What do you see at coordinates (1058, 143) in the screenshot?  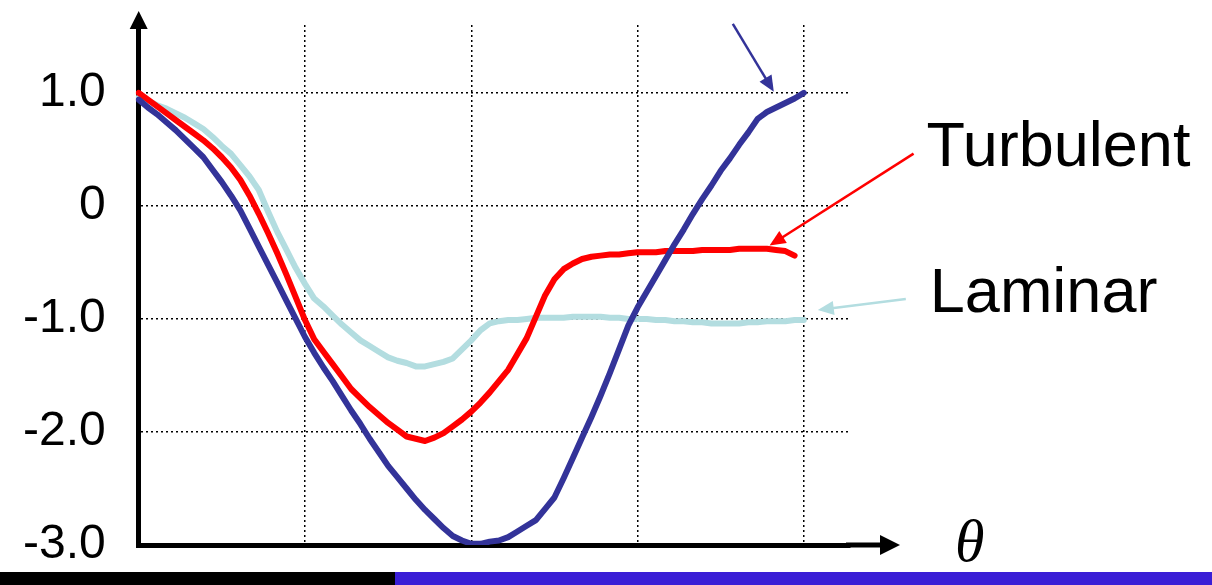 I see `text: Turbulent` at bounding box center [1058, 143].